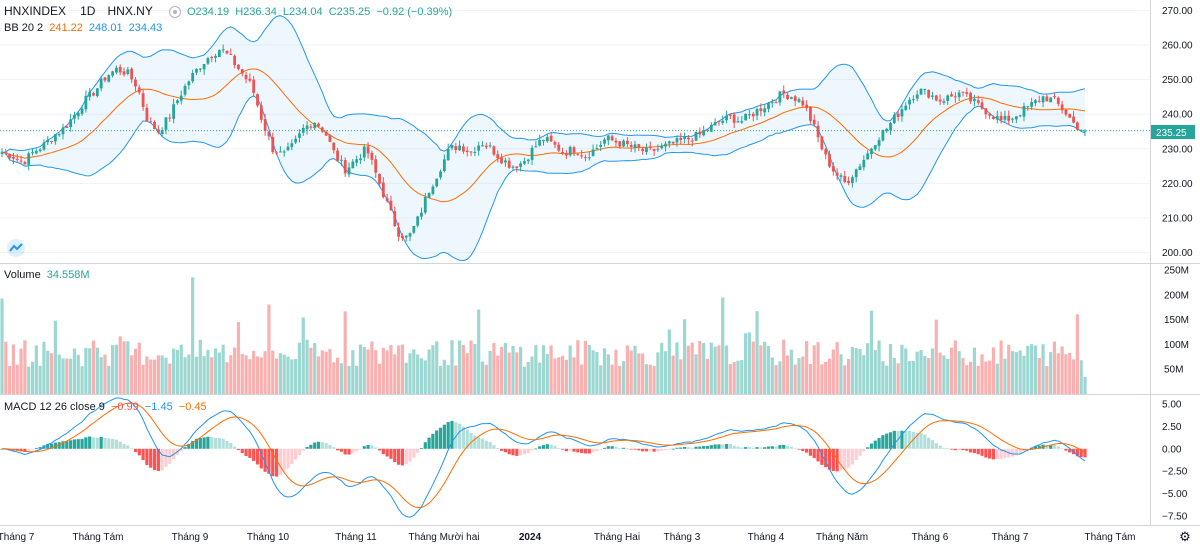  I want to click on volume-tick-label: 250M, so click(1176, 270).